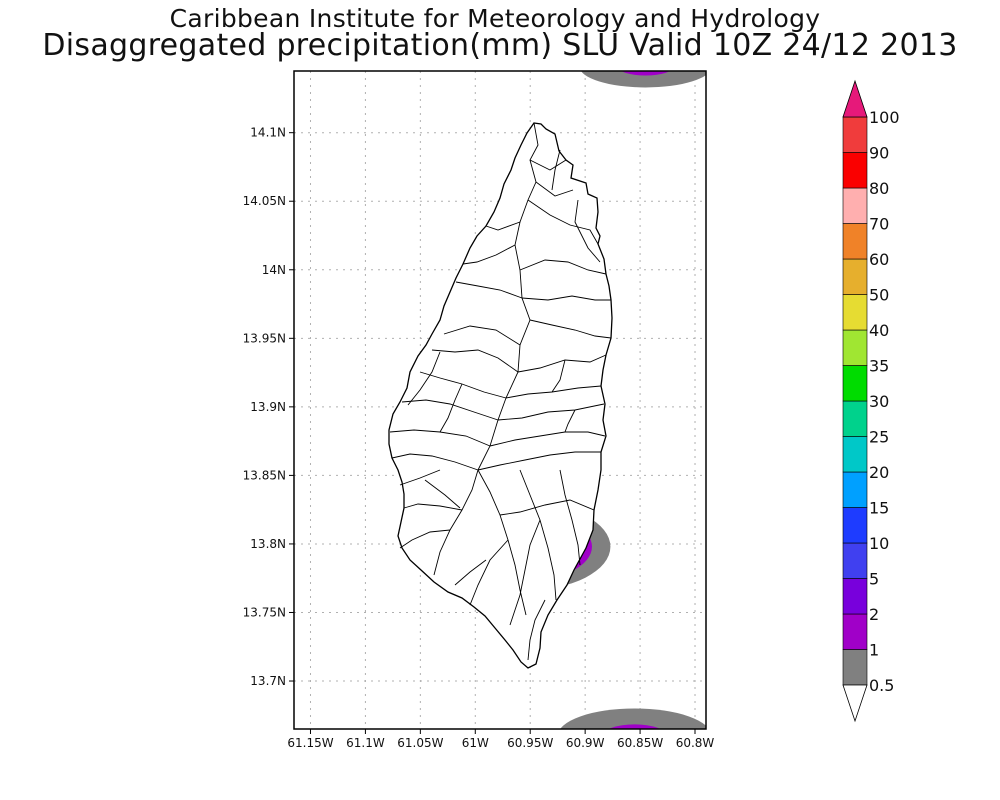 This screenshot has width=1000, height=800. What do you see at coordinates (264, 612) in the screenshot?
I see `lat-tick-label: 13.75N` at bounding box center [264, 612].